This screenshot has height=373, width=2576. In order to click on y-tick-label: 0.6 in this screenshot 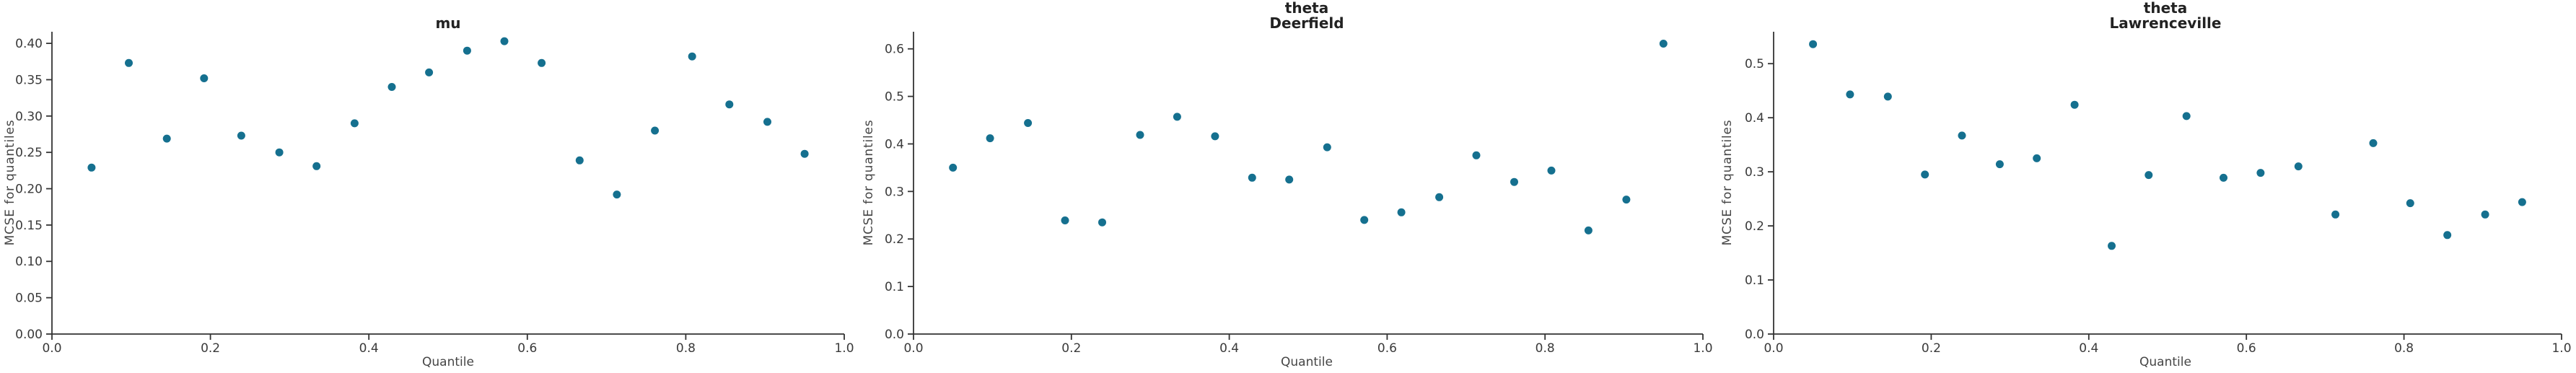, I will do `click(894, 50)`.